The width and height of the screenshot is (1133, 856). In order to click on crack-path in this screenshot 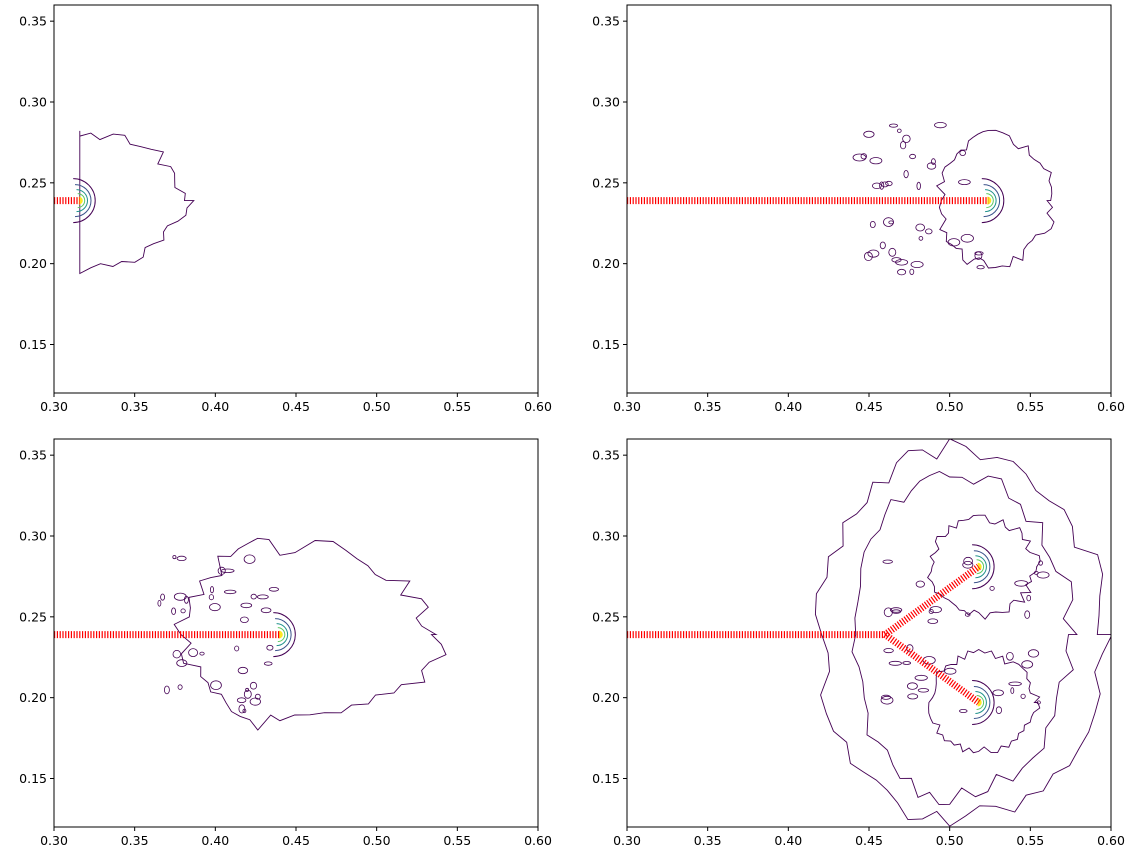, I will do `click(932, 668)`.